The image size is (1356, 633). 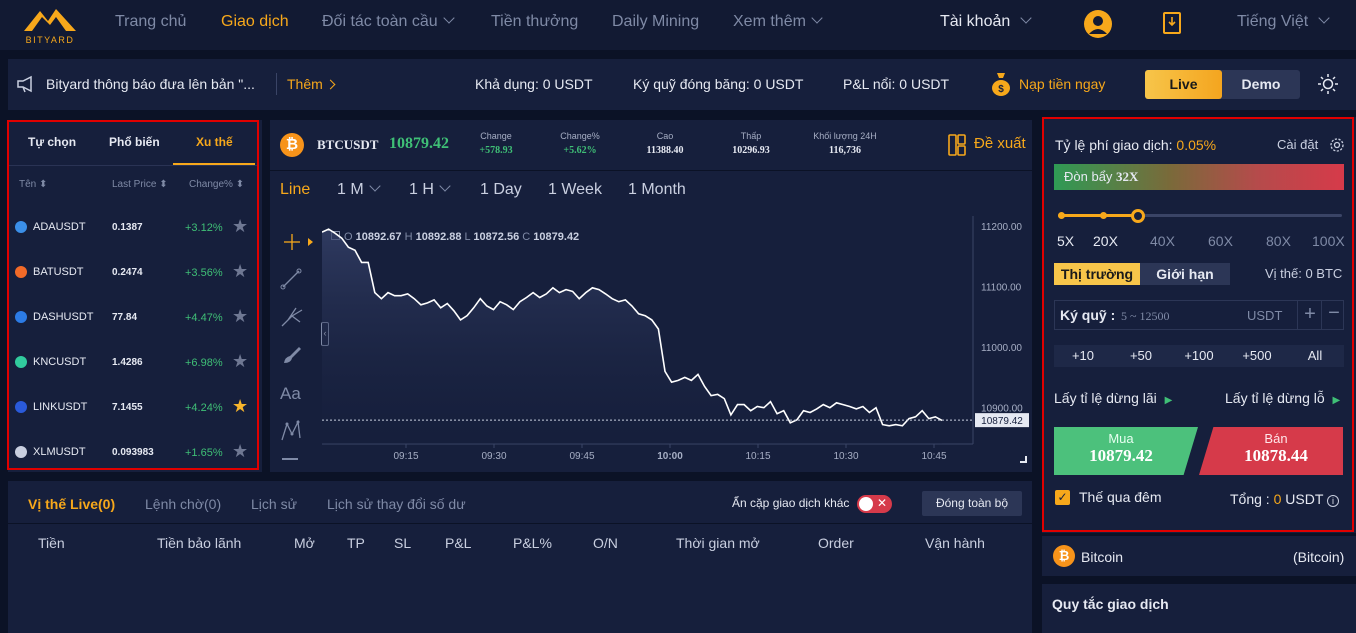 I want to click on market-order-tab: Thị trường, so click(x=1097, y=274).